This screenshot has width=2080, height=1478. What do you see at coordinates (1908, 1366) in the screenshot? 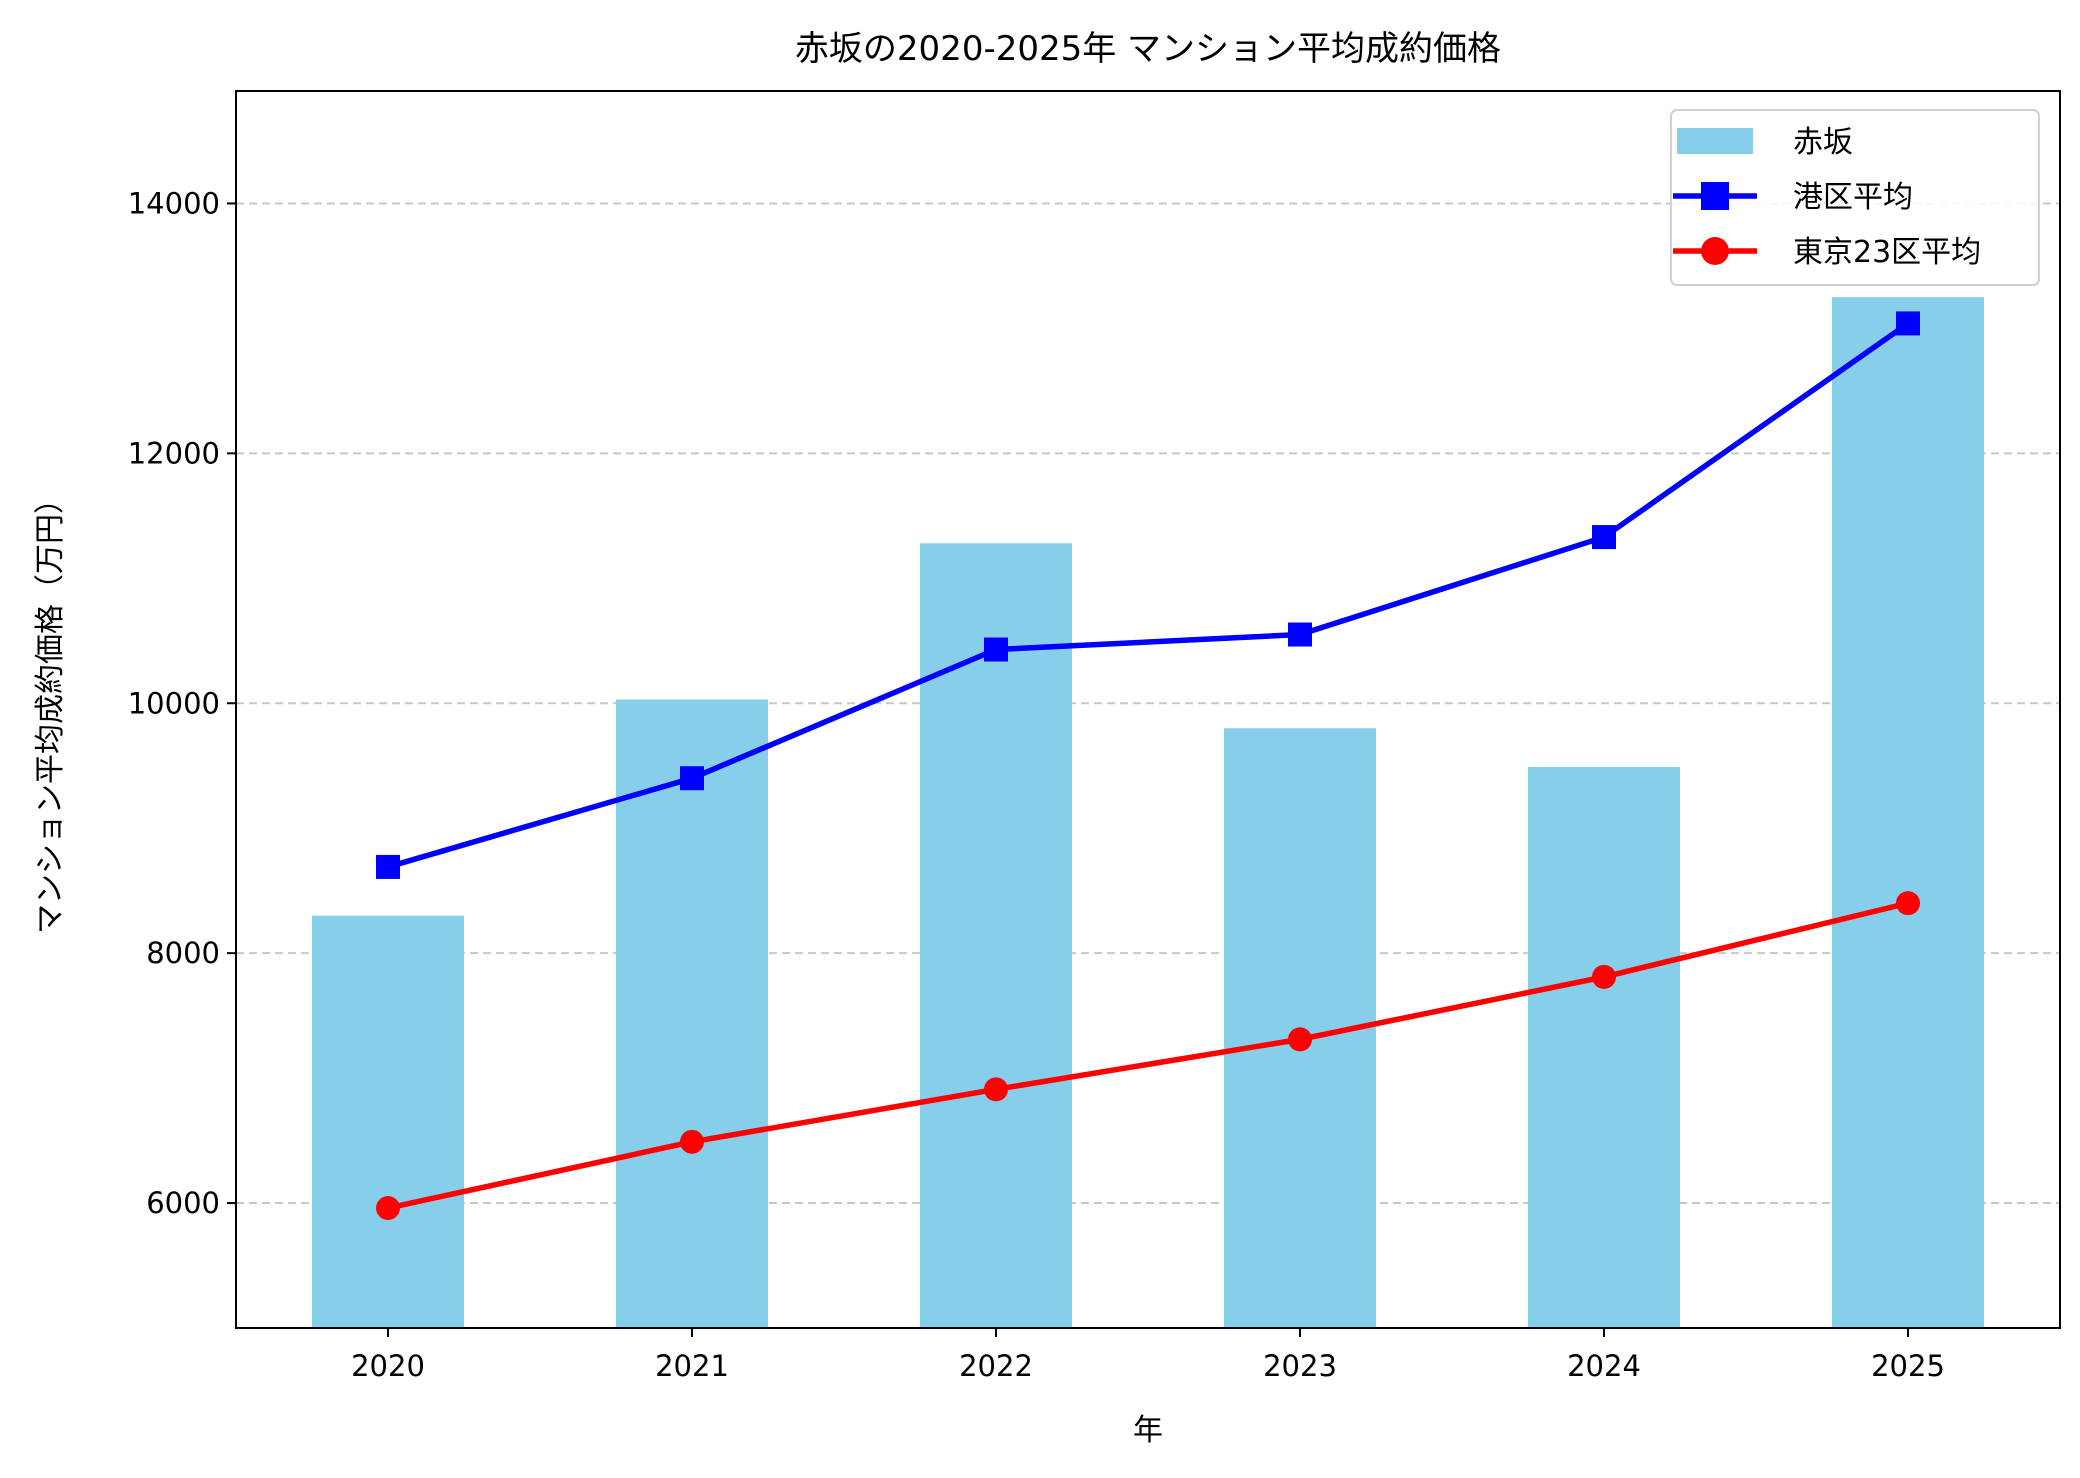
I see `x-tick-label: 2025` at bounding box center [1908, 1366].